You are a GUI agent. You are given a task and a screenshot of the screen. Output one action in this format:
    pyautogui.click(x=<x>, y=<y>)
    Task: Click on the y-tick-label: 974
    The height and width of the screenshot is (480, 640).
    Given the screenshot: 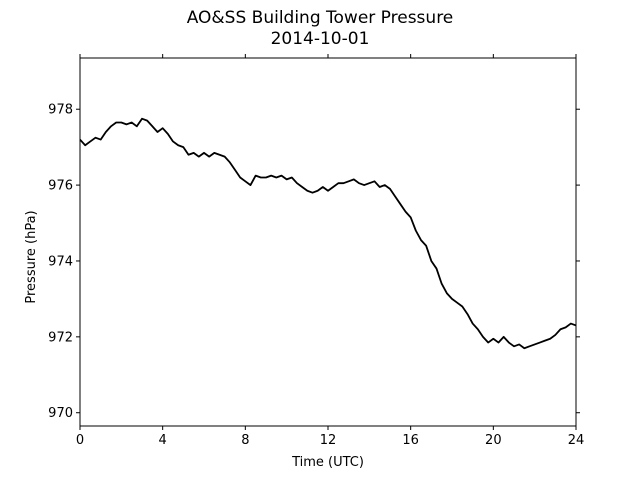 What is the action you would take?
    pyautogui.click(x=60, y=261)
    